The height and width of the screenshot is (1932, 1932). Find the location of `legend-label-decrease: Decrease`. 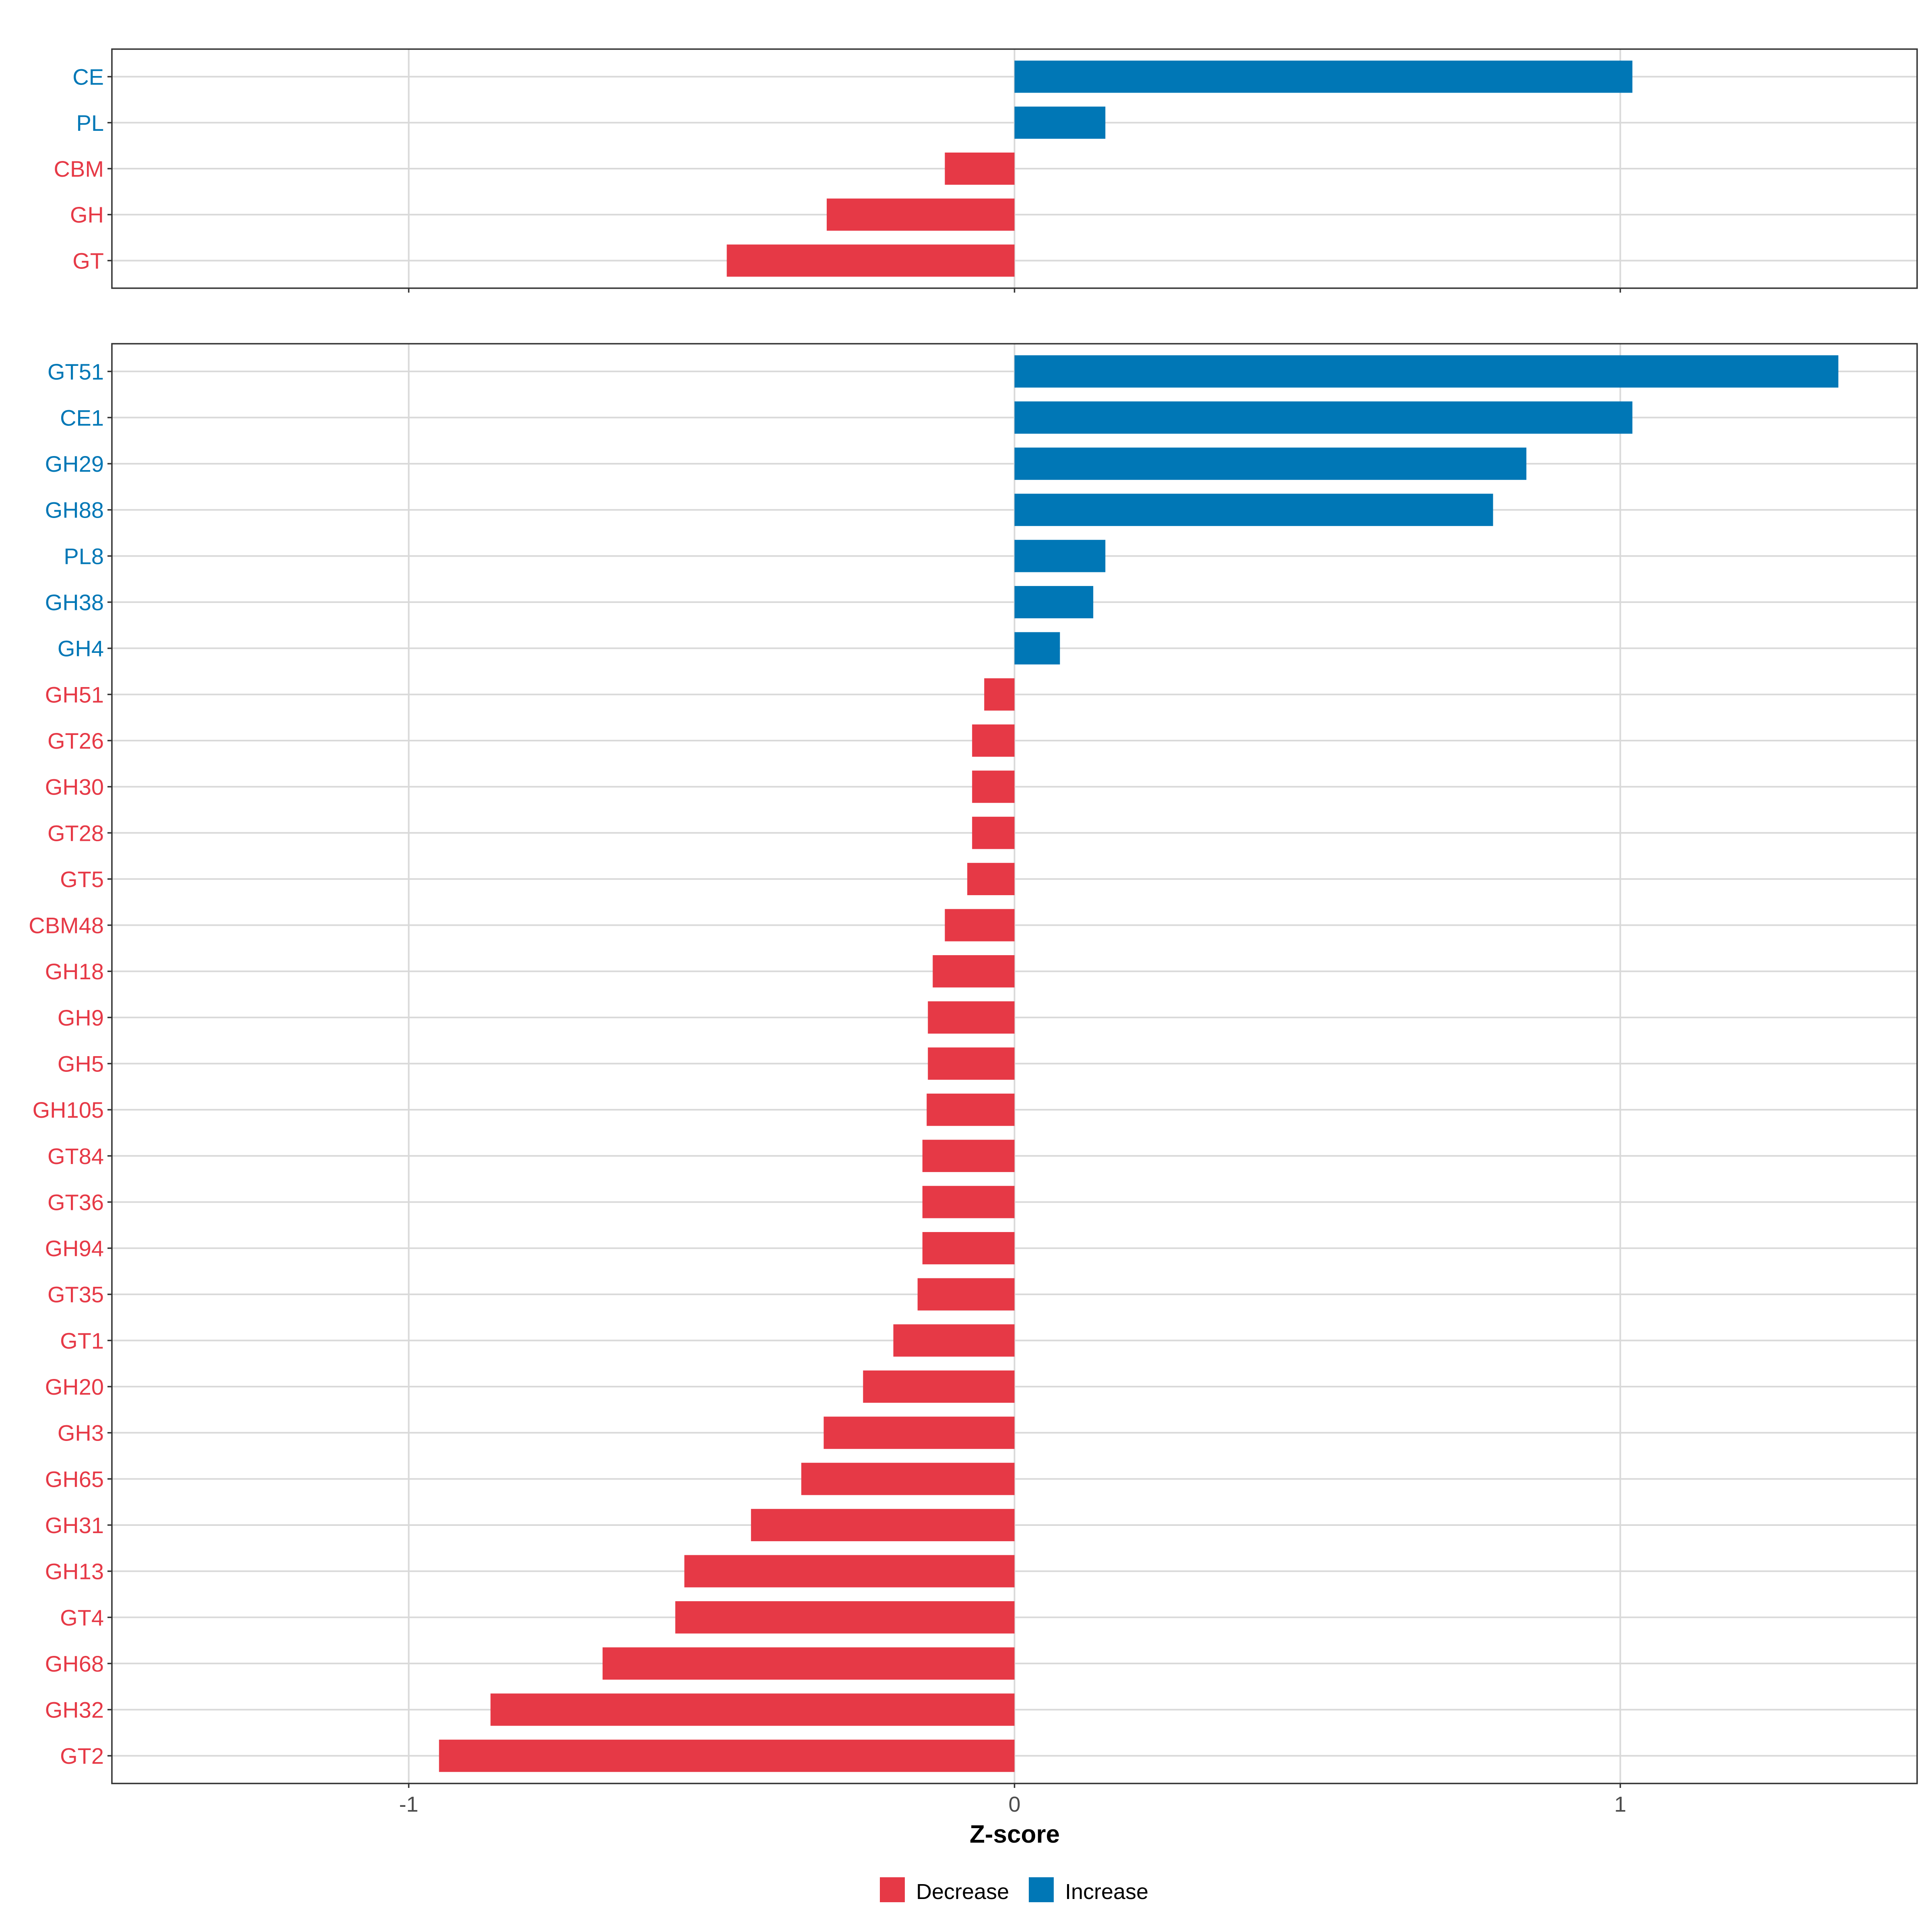

legend-label-decrease: Decrease is located at coordinates (962, 1892).